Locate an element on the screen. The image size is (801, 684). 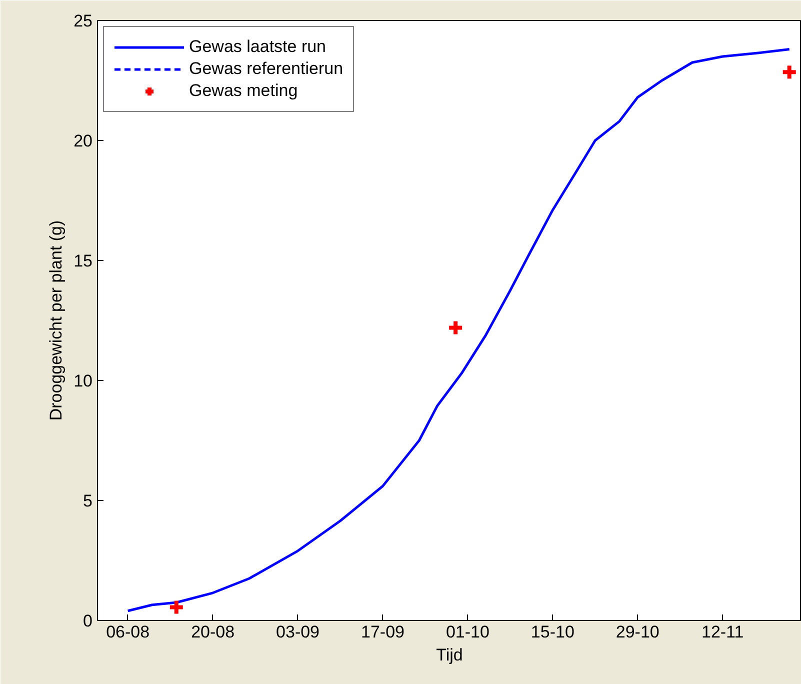
legend-label: Gewas referentierun is located at coordinates (266, 69).